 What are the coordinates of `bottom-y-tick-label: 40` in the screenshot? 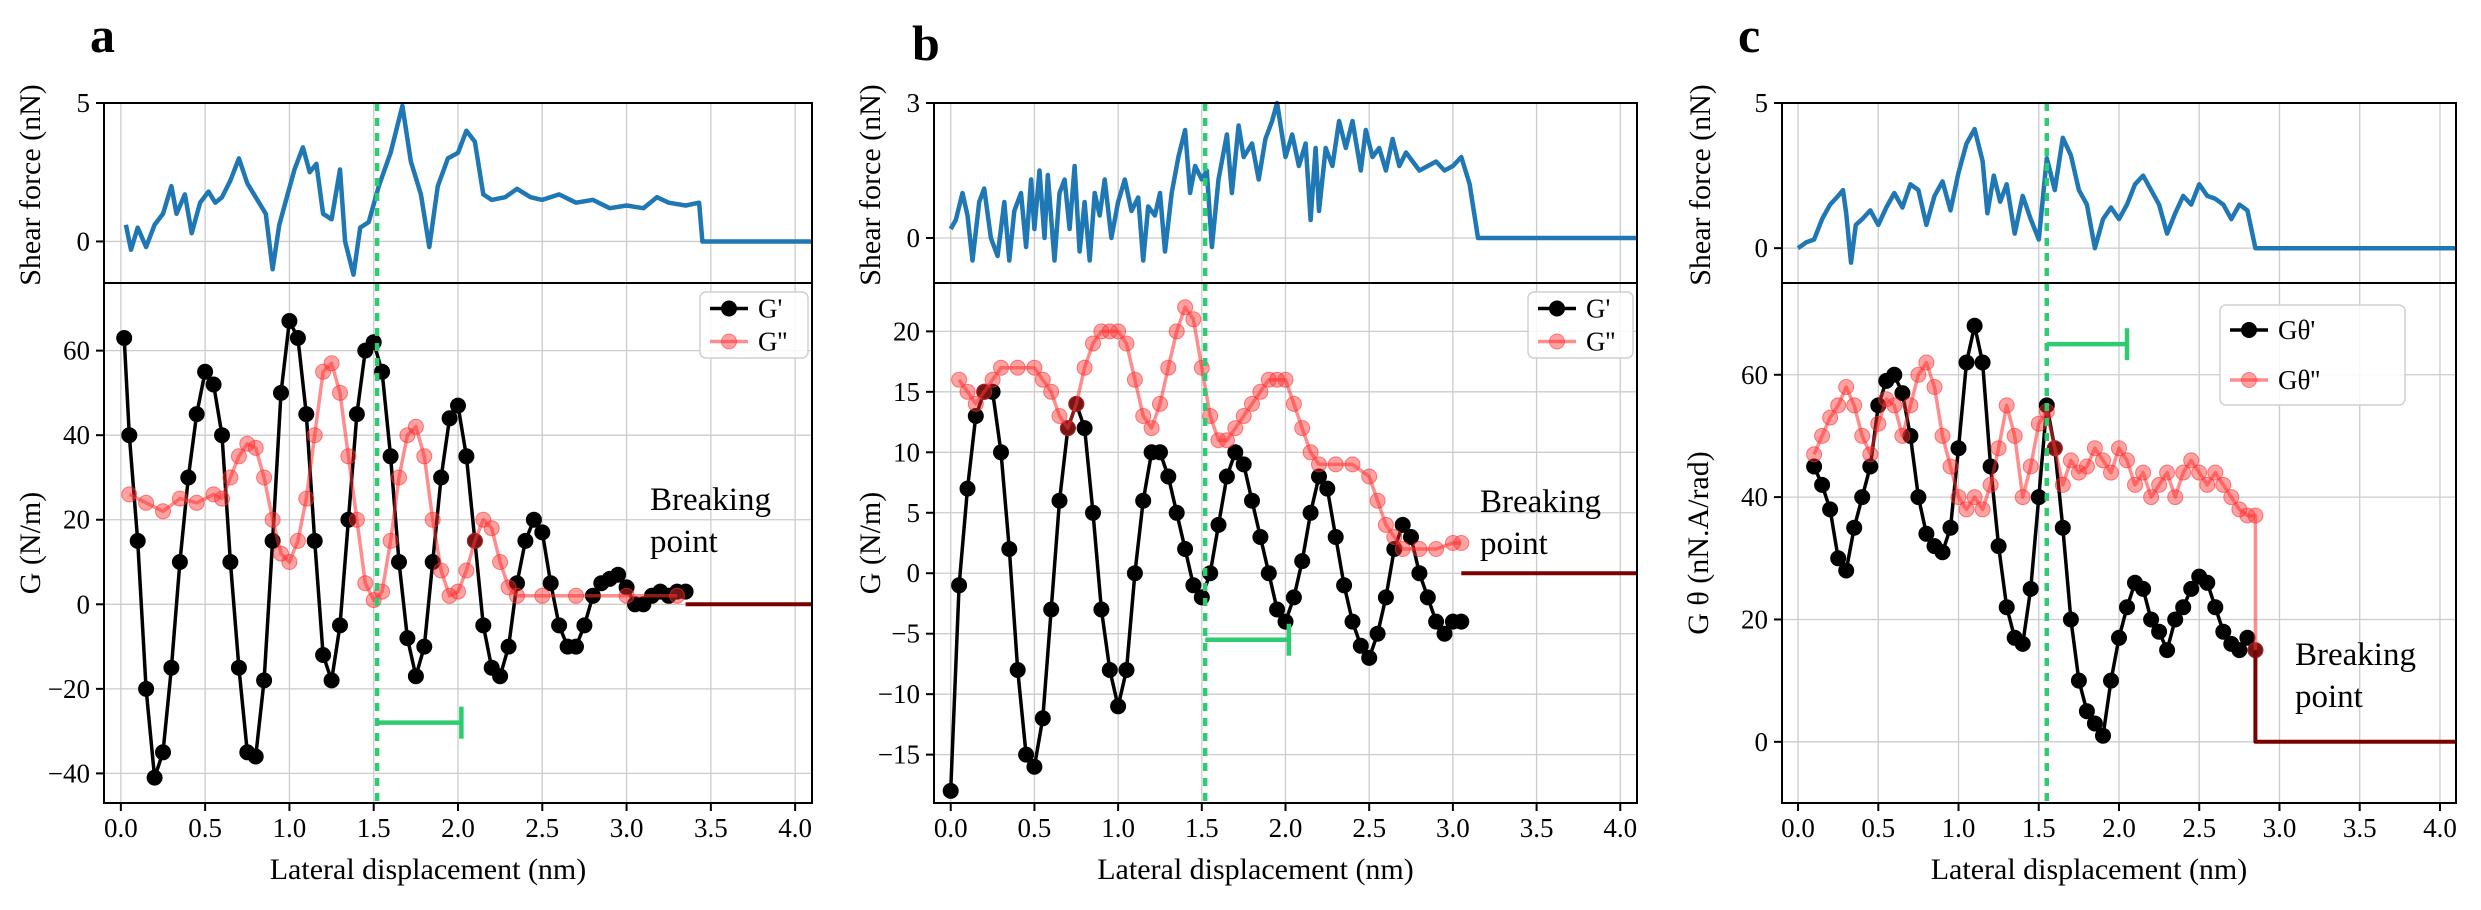 It's located at (76, 435).